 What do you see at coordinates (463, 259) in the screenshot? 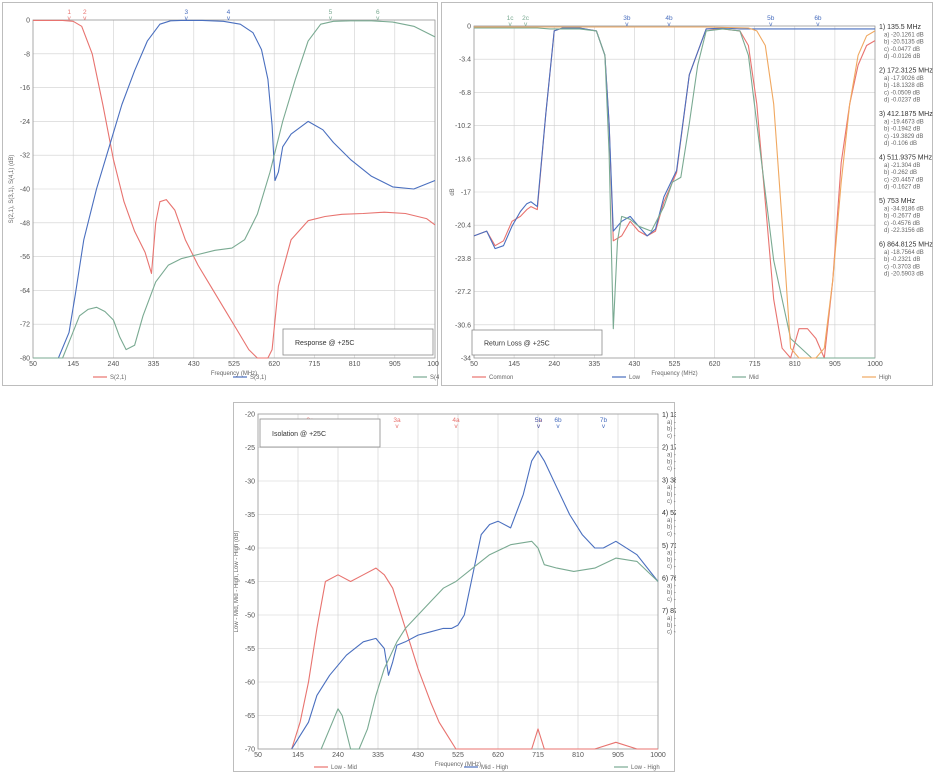
I see `y-tick-label: -23.8` at bounding box center [463, 259].